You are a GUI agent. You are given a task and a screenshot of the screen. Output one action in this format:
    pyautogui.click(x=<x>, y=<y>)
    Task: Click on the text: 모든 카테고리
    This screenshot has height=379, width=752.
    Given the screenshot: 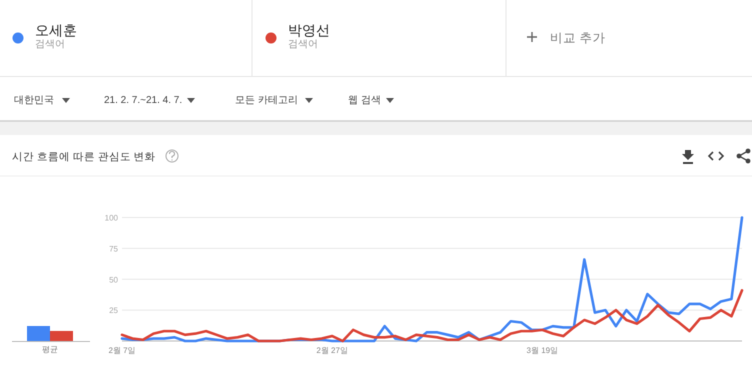 What is the action you would take?
    pyautogui.click(x=266, y=100)
    